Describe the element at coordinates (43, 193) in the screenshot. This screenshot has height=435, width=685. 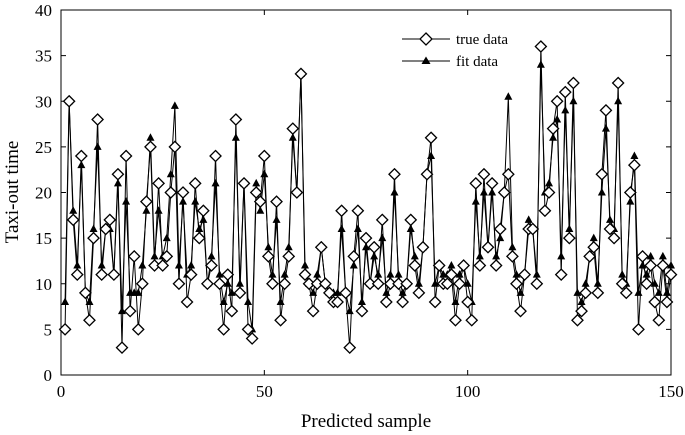
I see `y-tick-label: 20` at that location.